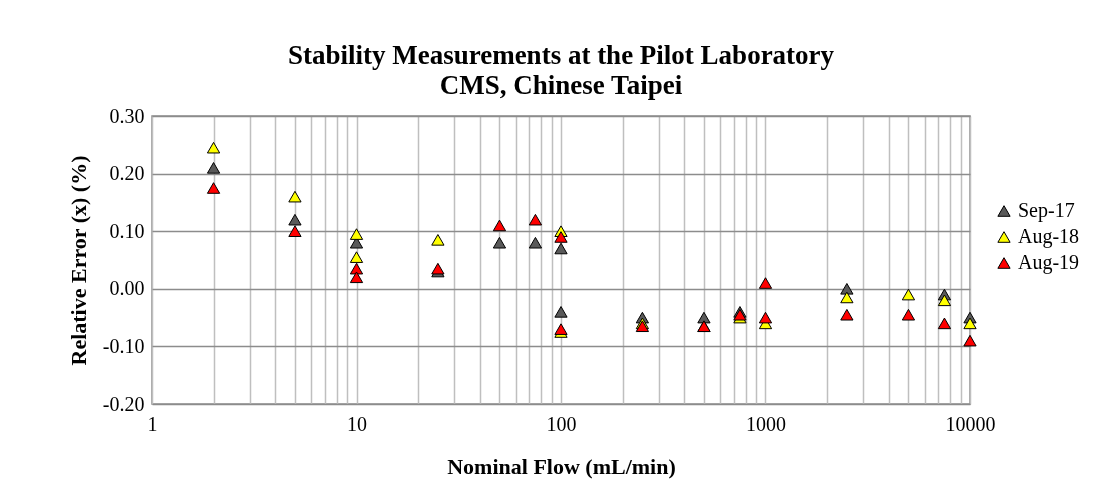 This screenshot has height=499, width=1105. I want to click on y-axis-title: Relative Error (x) (%), so click(78, 260).